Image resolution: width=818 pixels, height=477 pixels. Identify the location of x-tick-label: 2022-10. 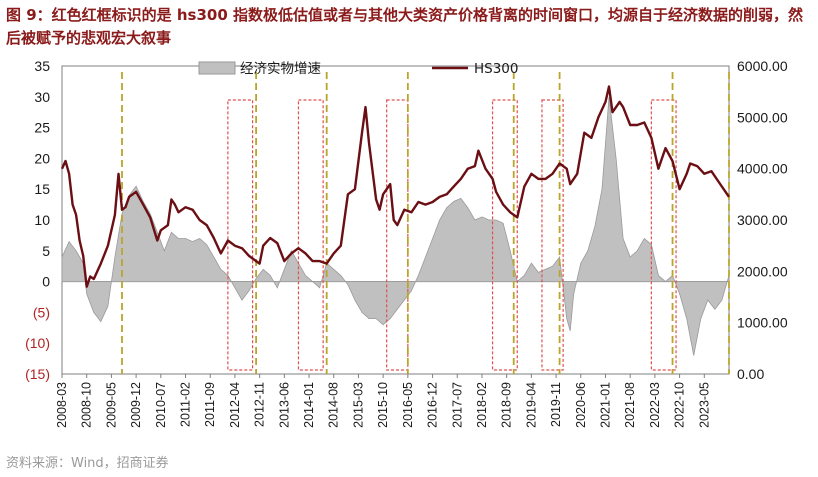
(680, 405).